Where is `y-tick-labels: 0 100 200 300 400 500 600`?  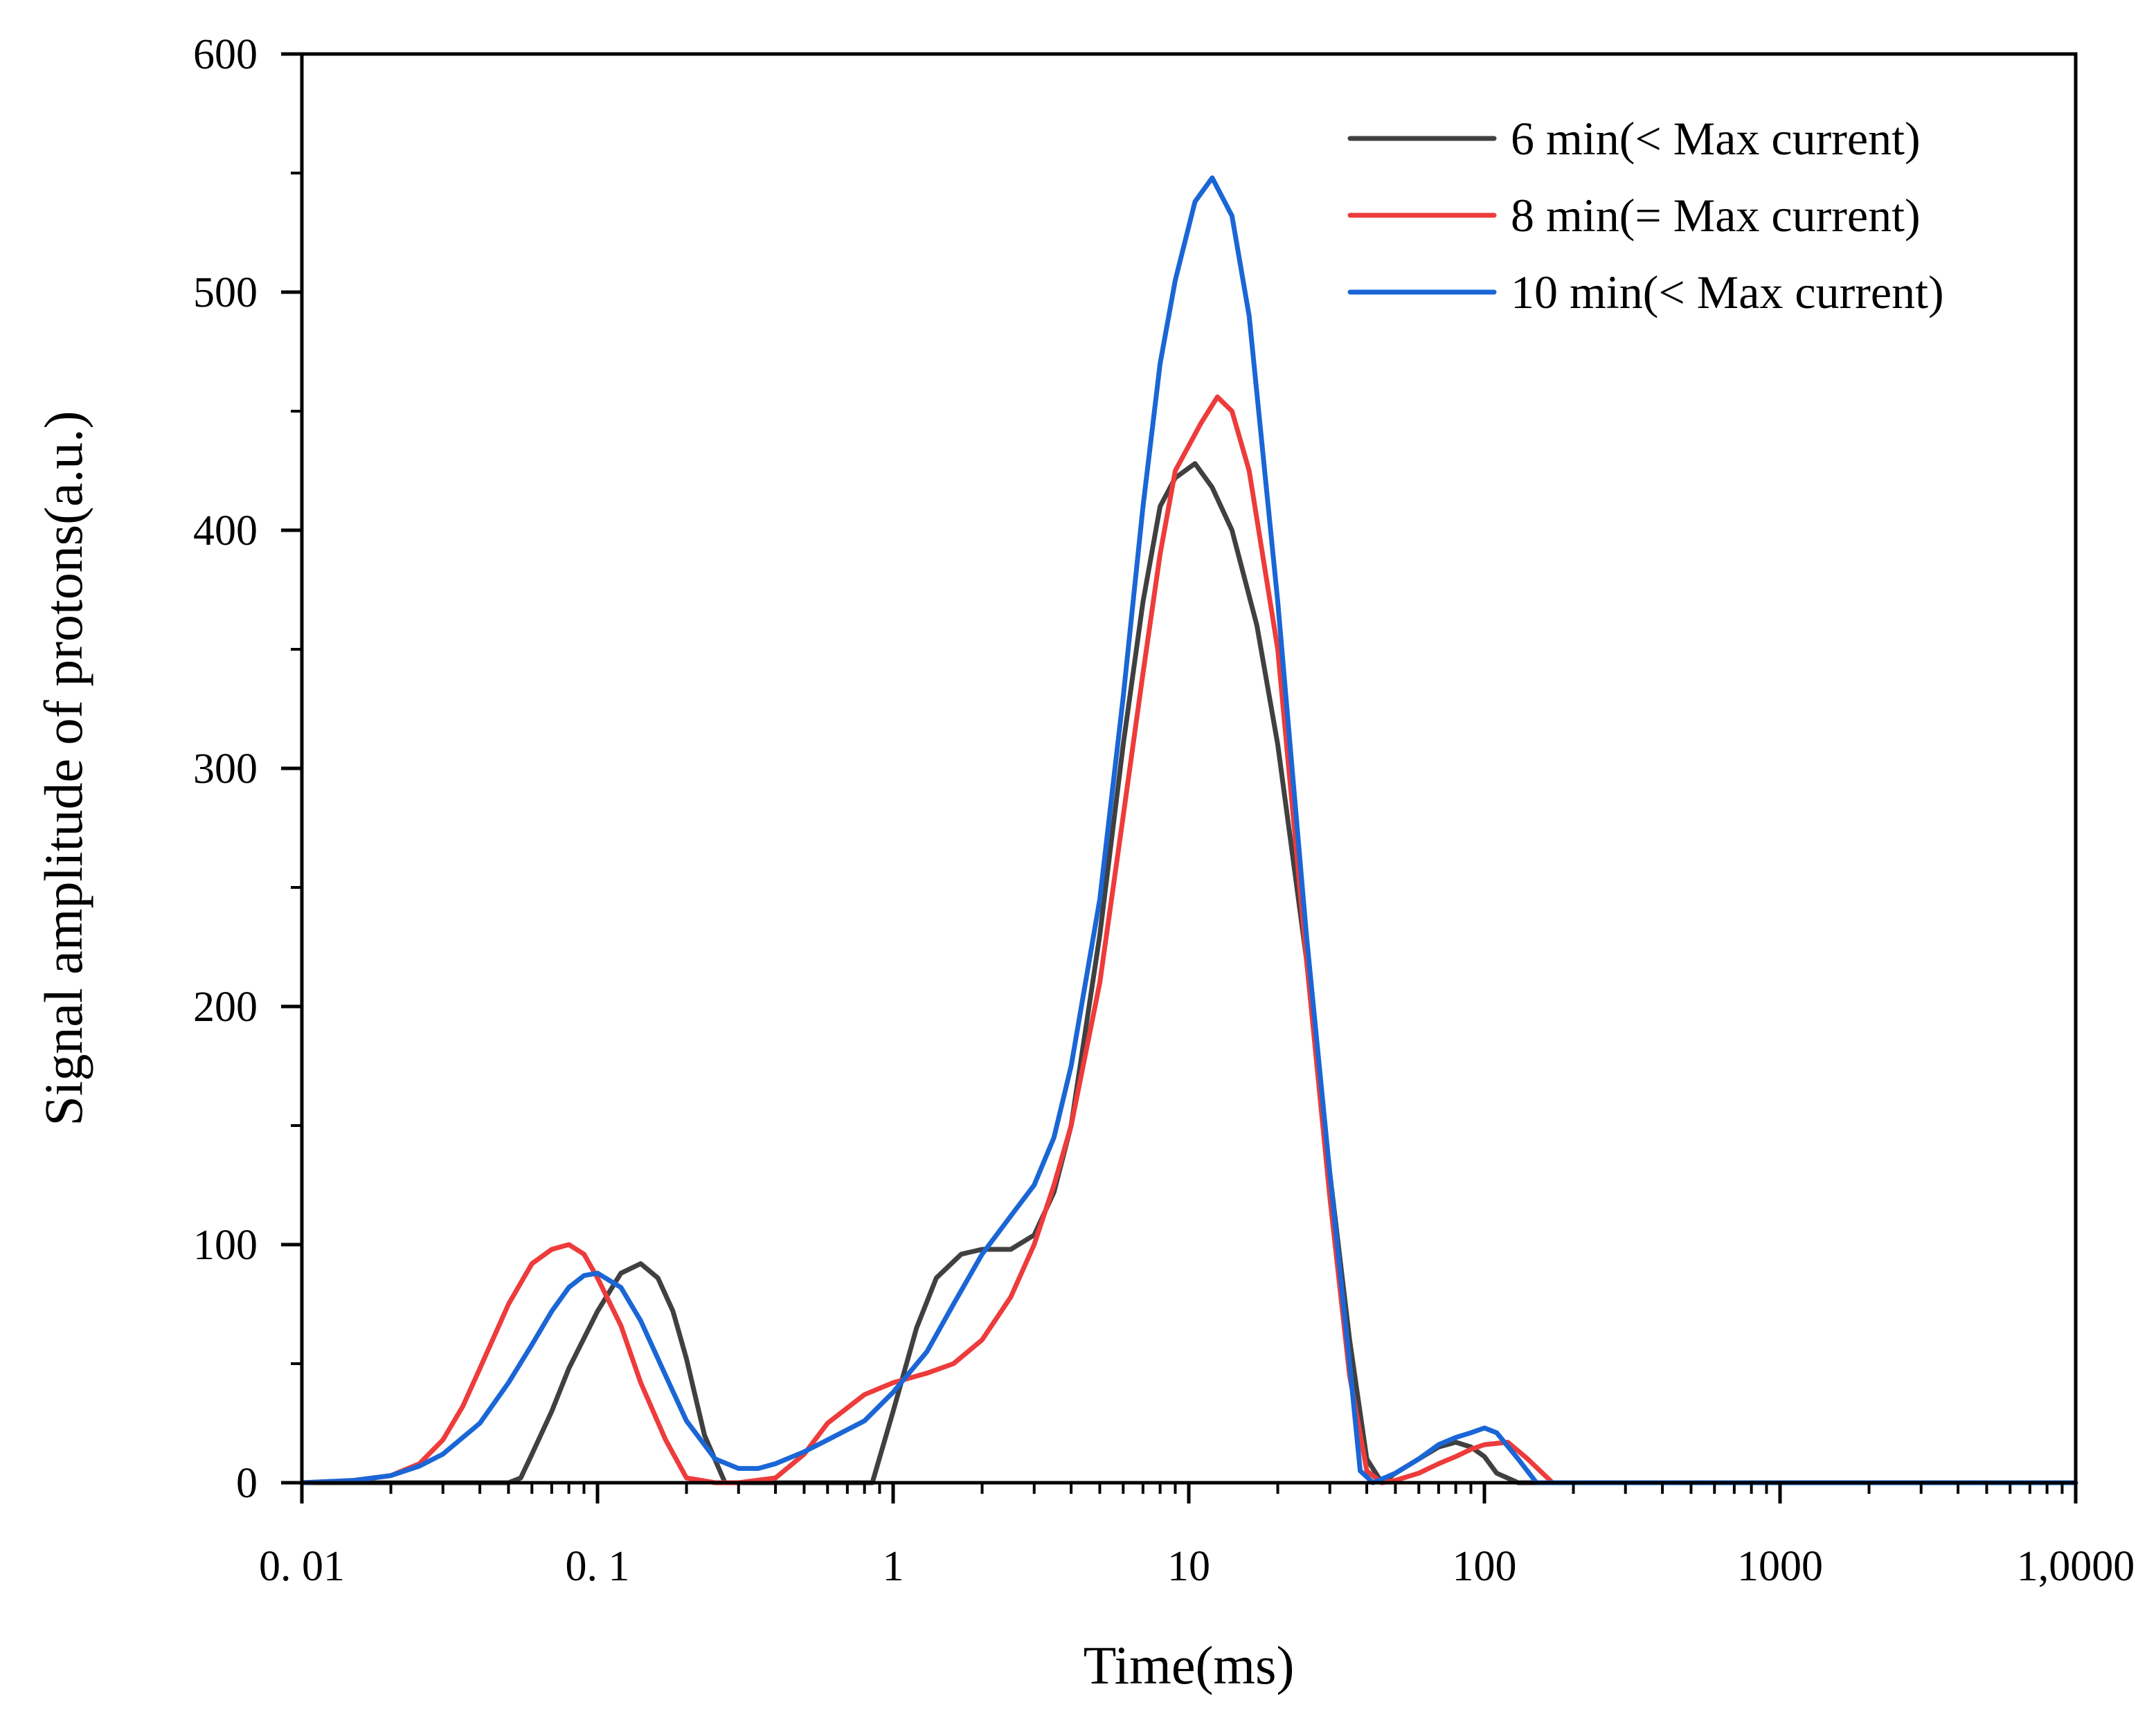
y-tick-labels: 0 100 200 300 400 500 600 is located at coordinates (225, 769).